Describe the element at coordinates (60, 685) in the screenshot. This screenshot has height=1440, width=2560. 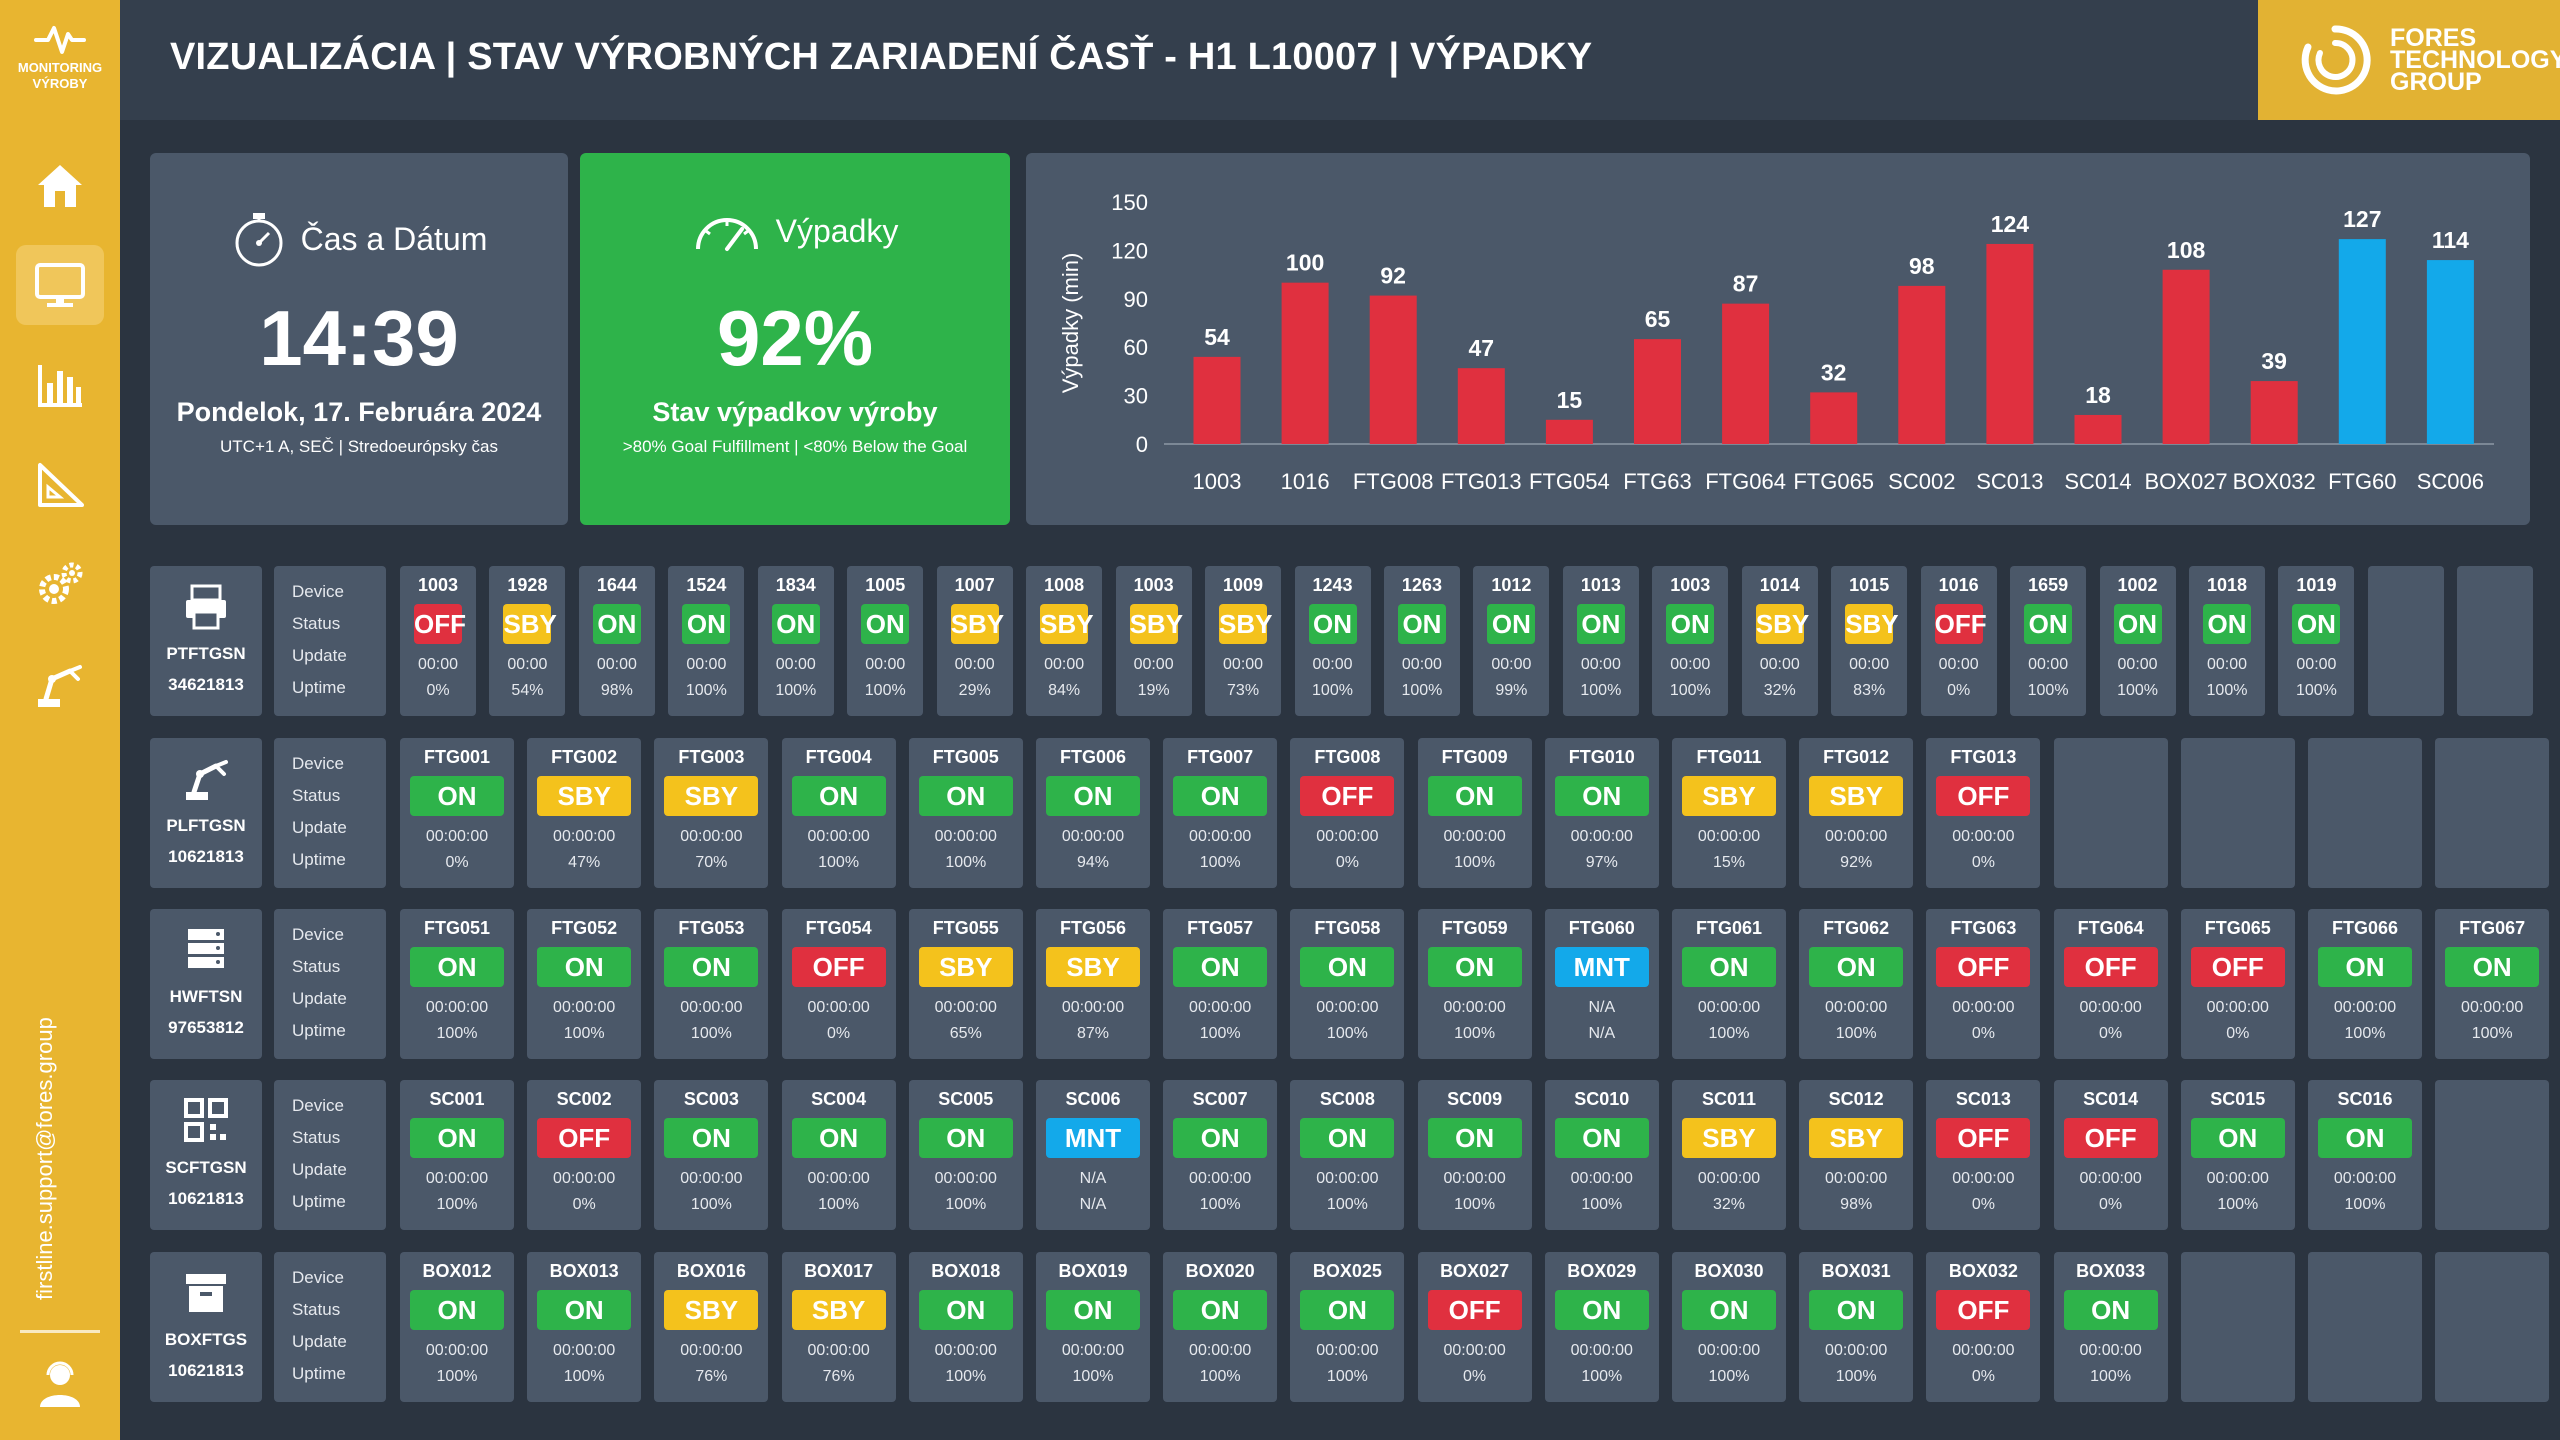
I see `nav-machines` at that location.